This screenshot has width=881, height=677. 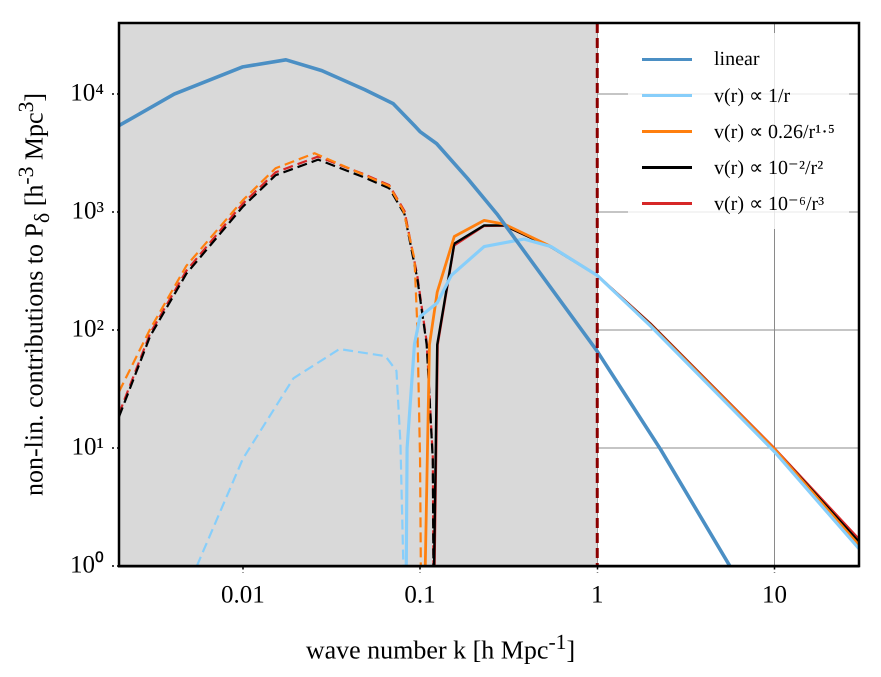 What do you see at coordinates (242, 595) in the screenshot?
I see `x-tick-label: 0.01` at bounding box center [242, 595].